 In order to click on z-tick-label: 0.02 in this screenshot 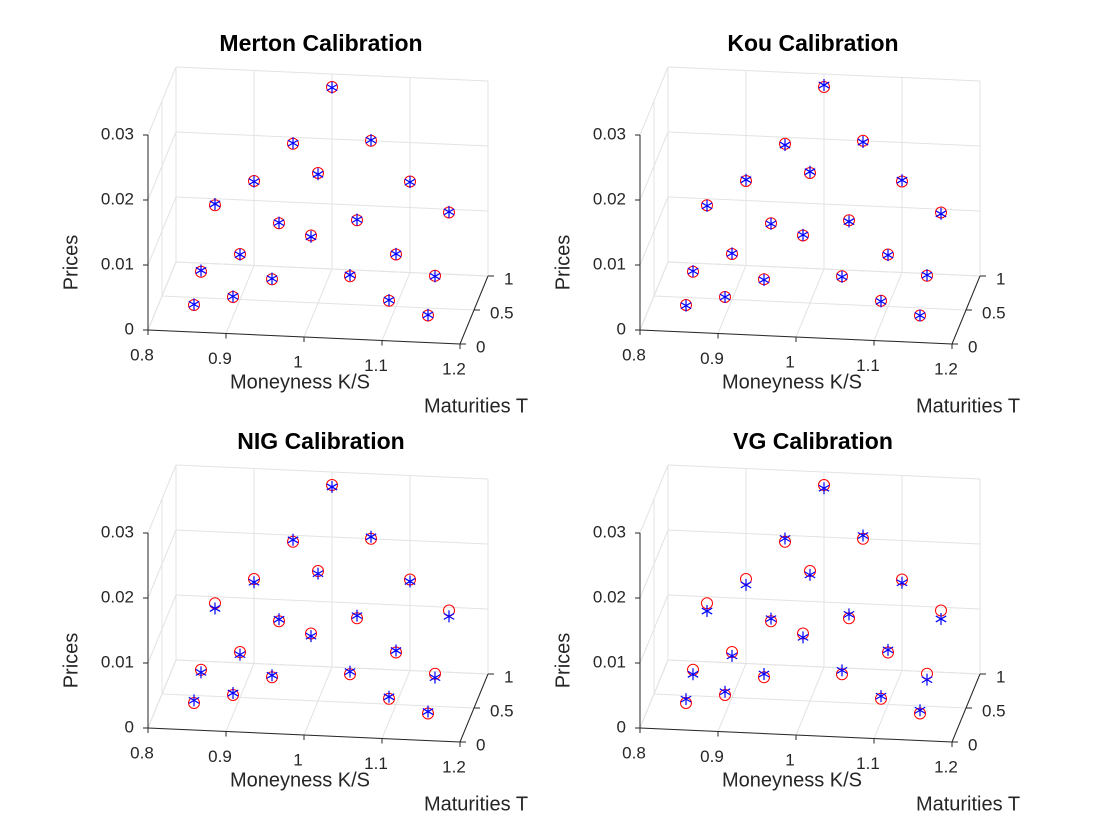, I will do `click(117, 596)`.